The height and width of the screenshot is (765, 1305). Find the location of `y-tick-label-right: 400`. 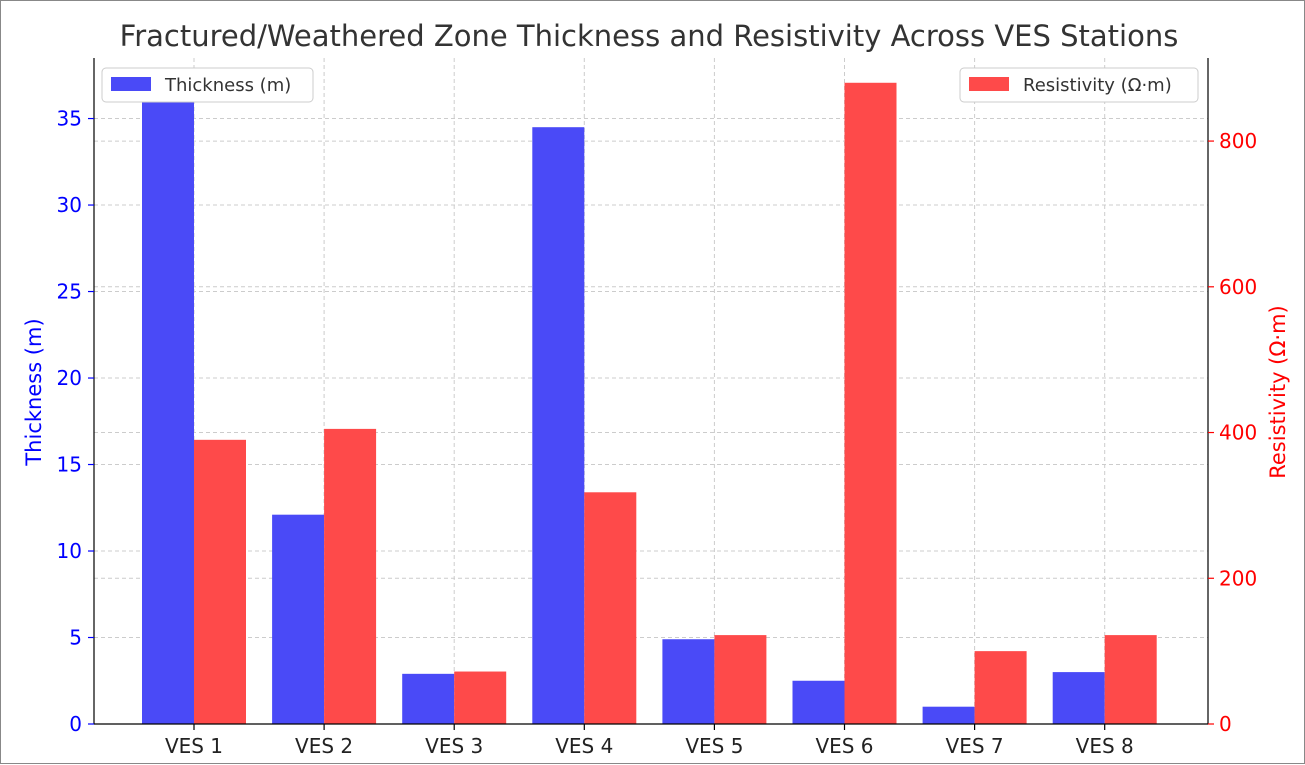

y-tick-label-right: 400 is located at coordinates (1238, 433).